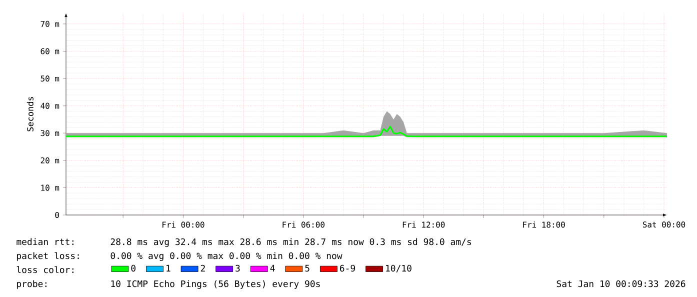 This screenshot has height=297, width=697. What do you see at coordinates (133, 268) in the screenshot?
I see `legend-label: 0` at bounding box center [133, 268].